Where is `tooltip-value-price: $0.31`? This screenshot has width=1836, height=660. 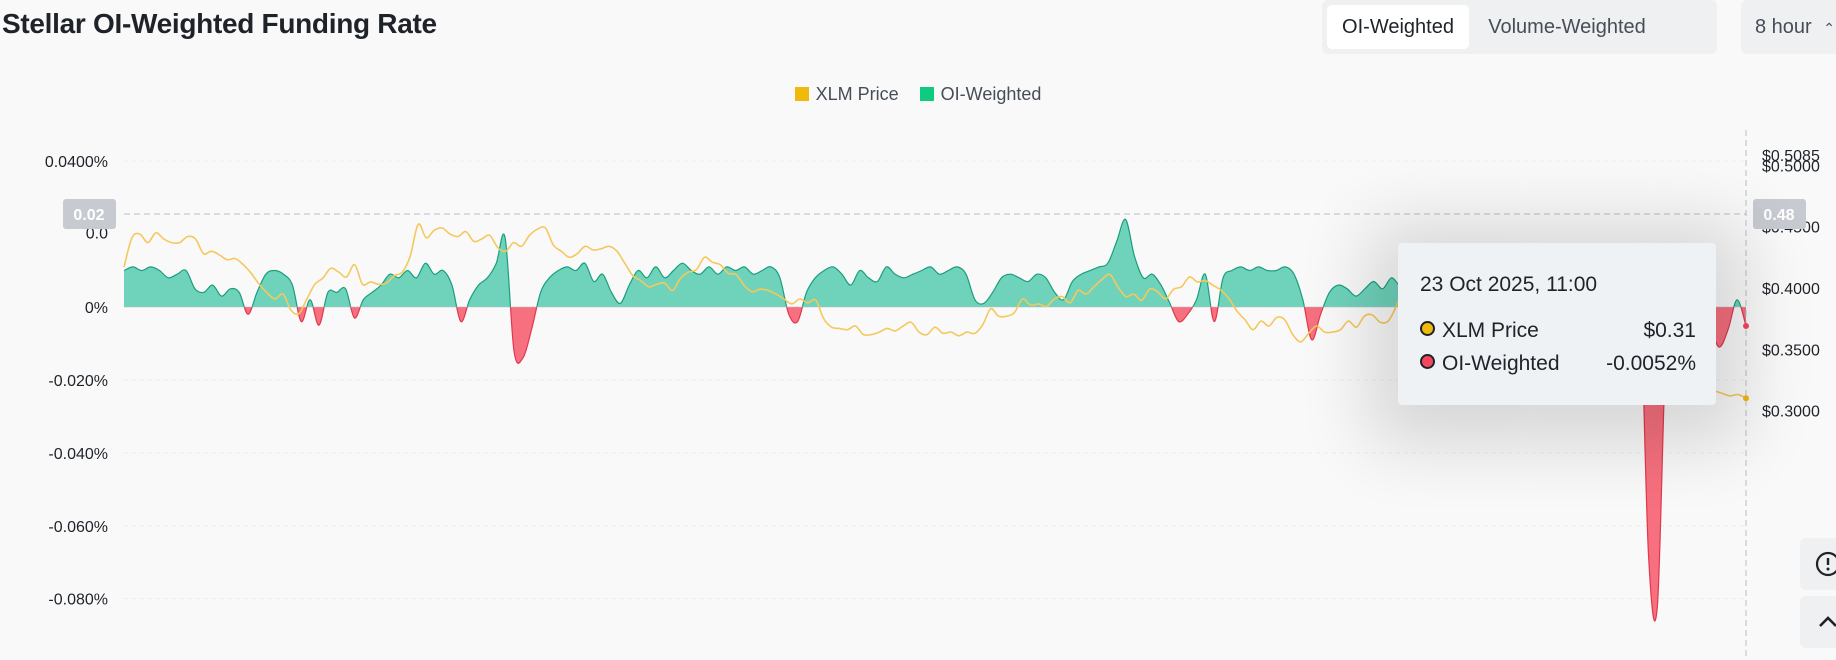
tooltip-value-price: $0.31 is located at coordinates (1669, 330).